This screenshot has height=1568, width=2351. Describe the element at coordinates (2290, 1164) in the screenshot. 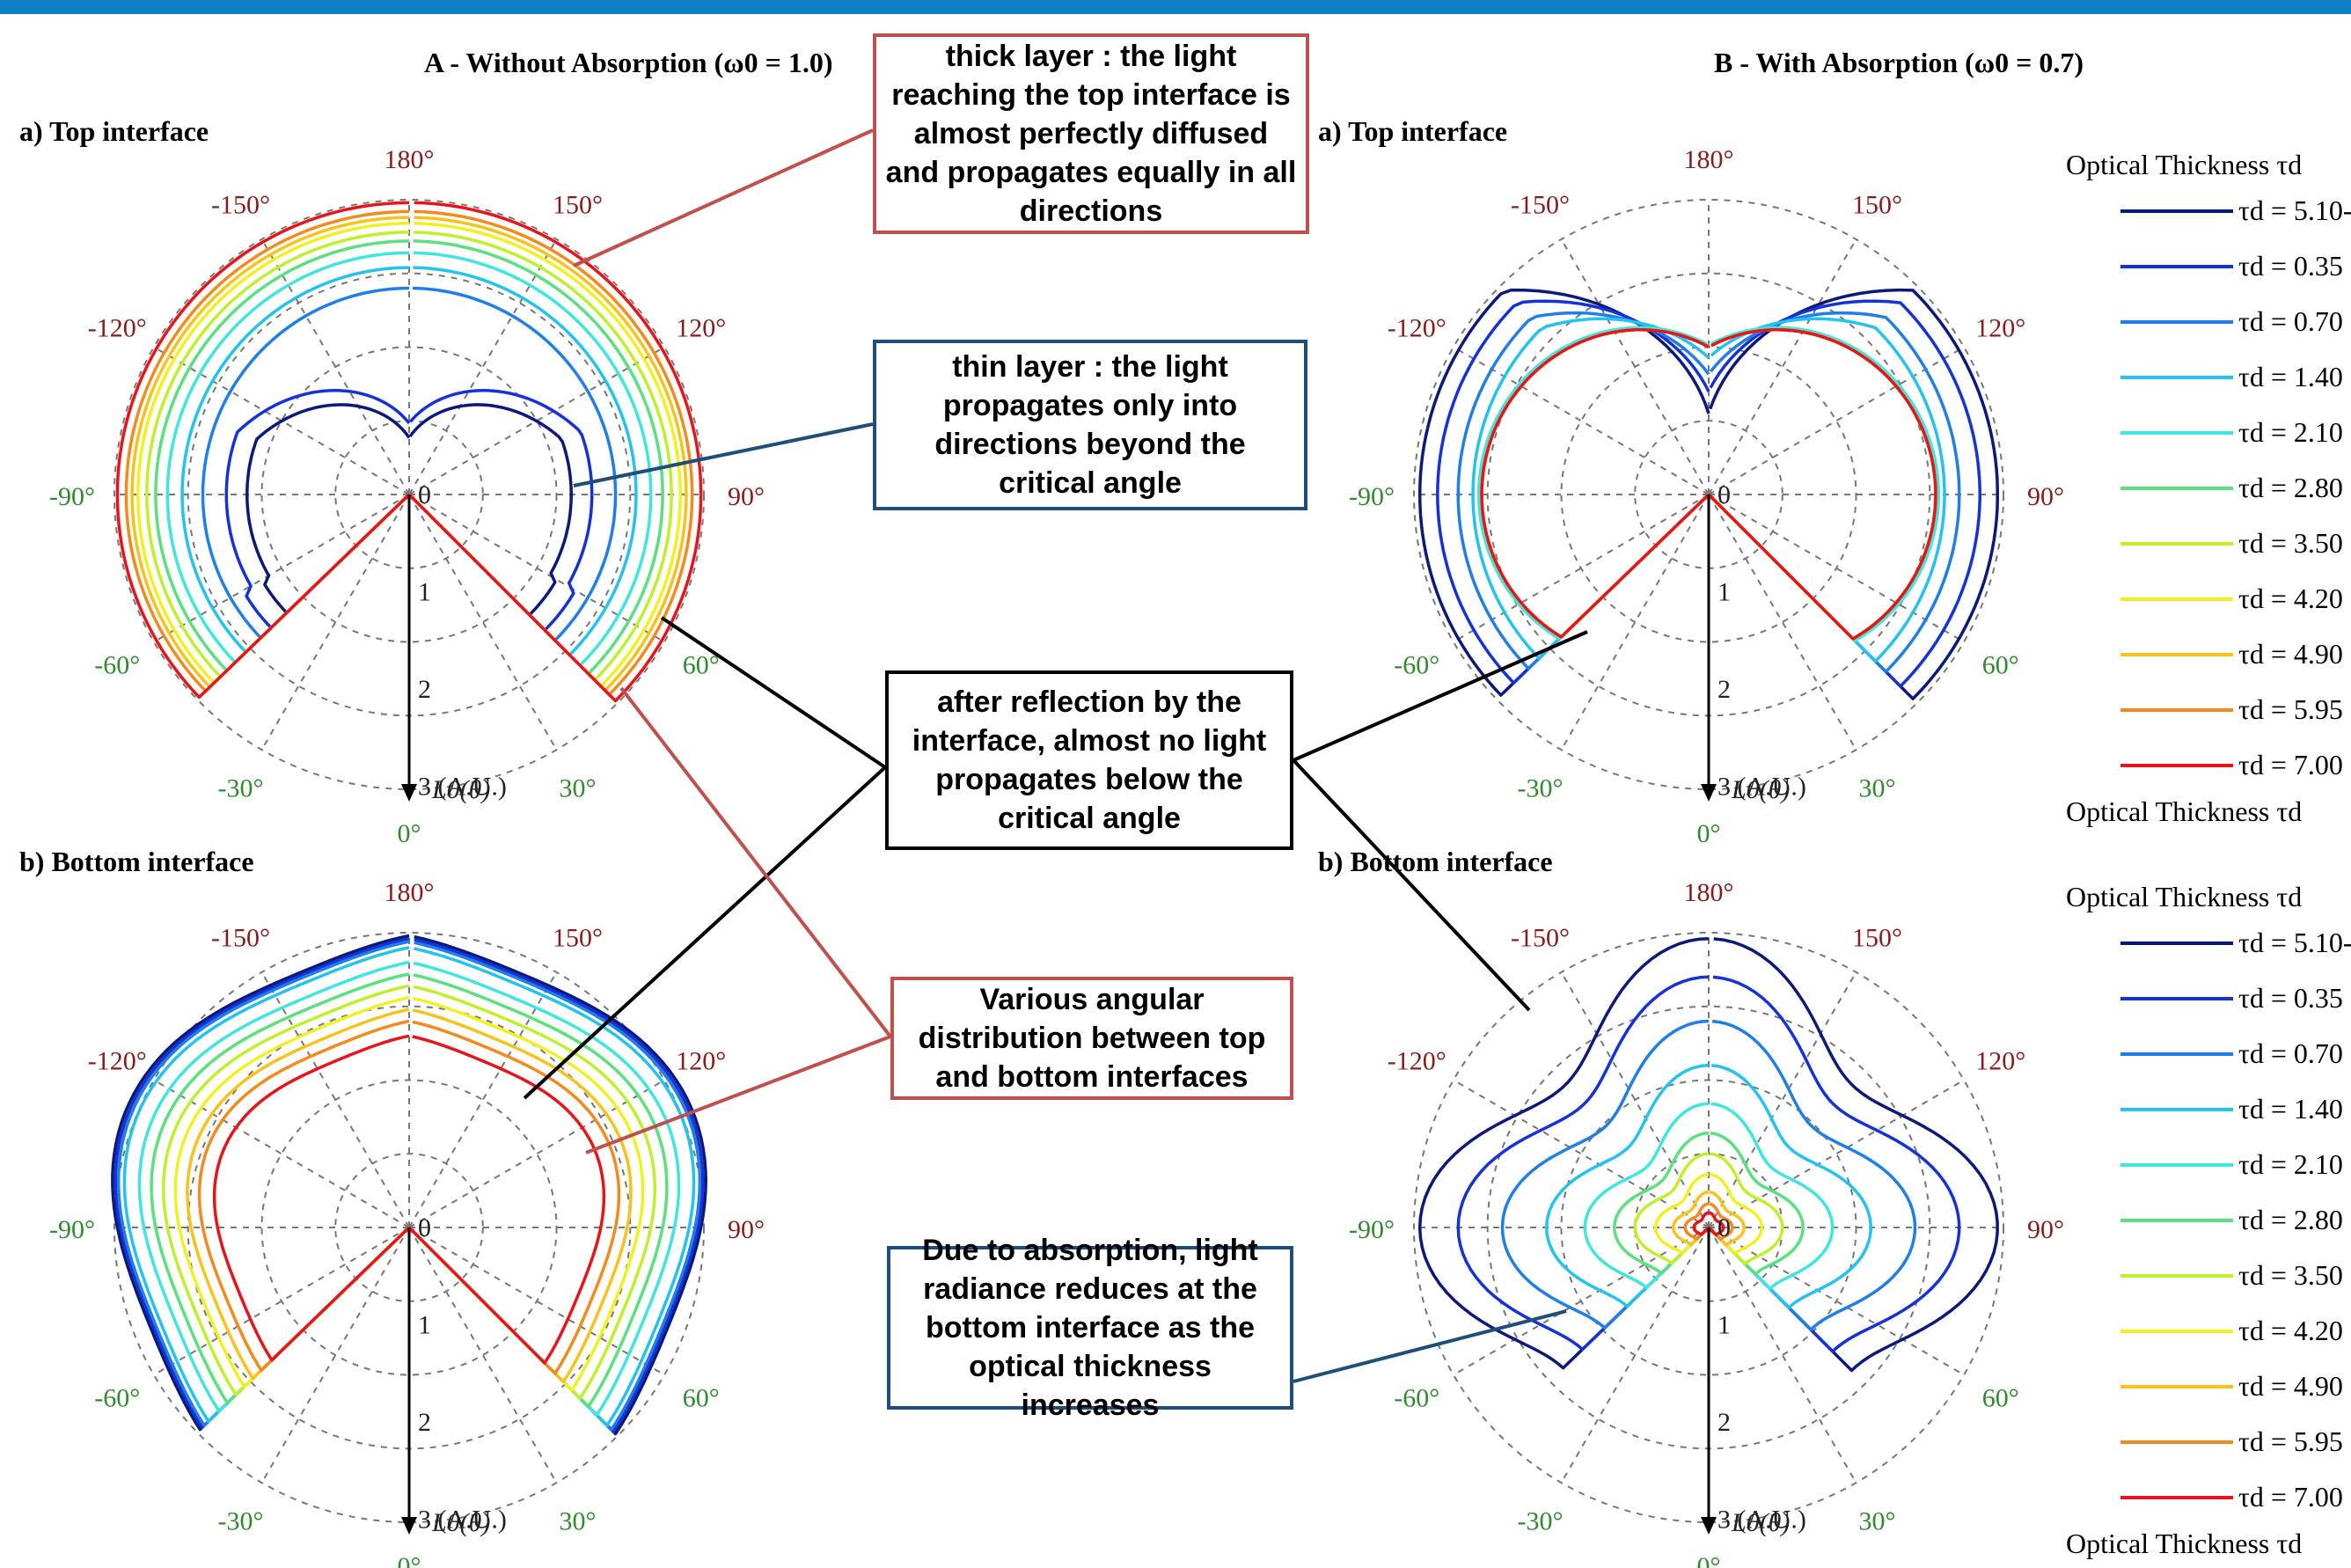

I see `legend-entry: τd = 2.10` at that location.